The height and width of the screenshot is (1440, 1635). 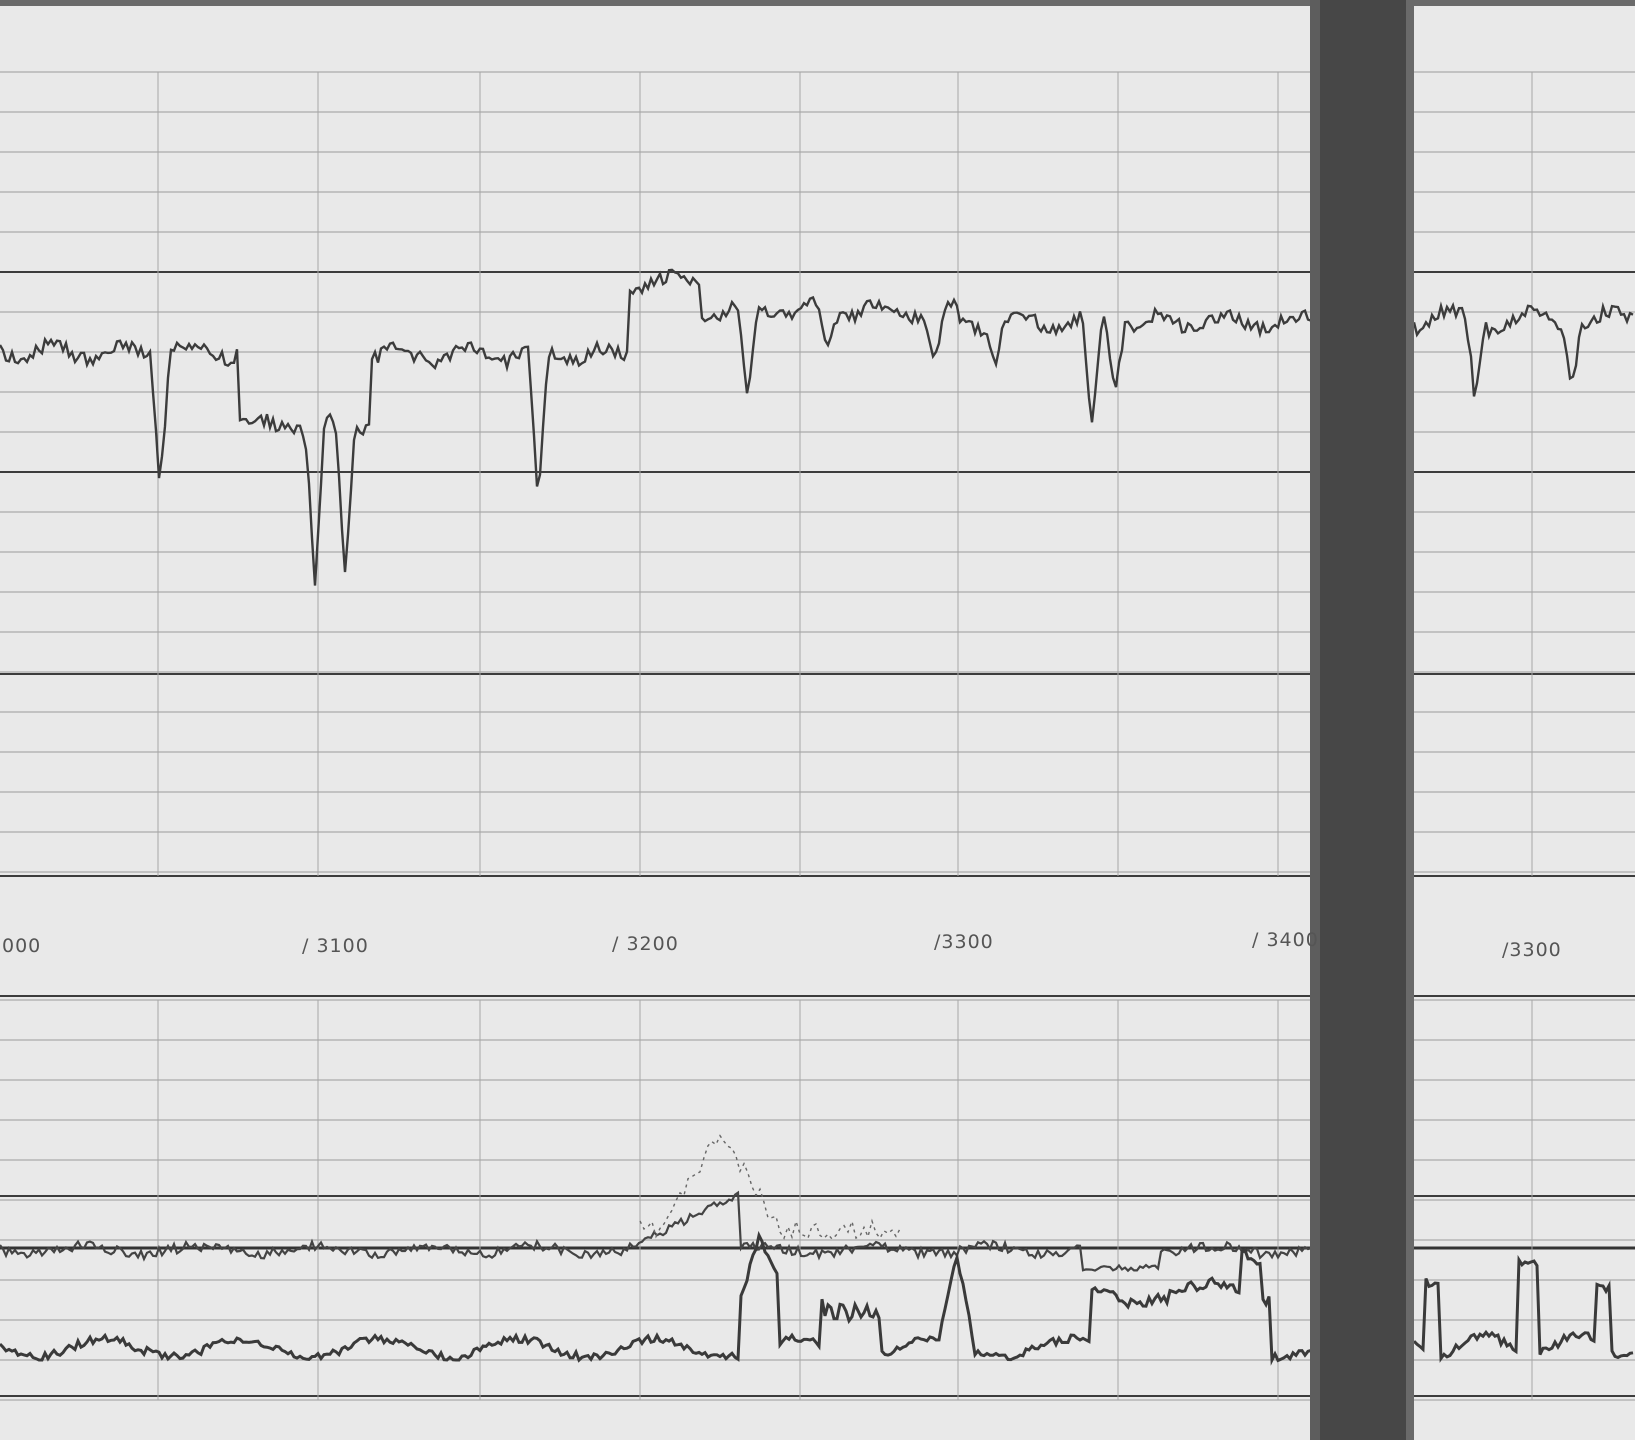 What do you see at coordinates (1364, 720) in the screenshot?
I see `sheet-seam` at bounding box center [1364, 720].